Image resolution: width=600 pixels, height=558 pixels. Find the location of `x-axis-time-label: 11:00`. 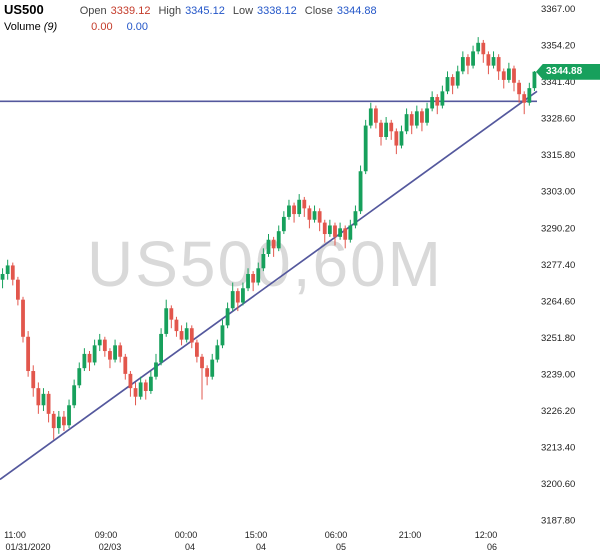

x-axis-time-label: 11:00 is located at coordinates (15, 535).